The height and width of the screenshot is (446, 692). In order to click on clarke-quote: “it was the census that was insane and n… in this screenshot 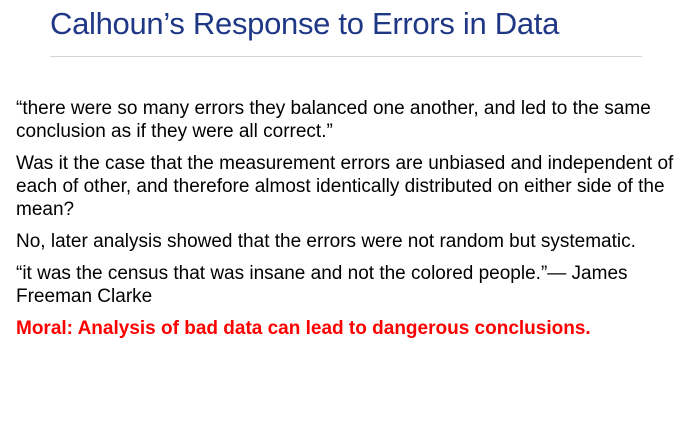, I will do `click(322, 285)`.